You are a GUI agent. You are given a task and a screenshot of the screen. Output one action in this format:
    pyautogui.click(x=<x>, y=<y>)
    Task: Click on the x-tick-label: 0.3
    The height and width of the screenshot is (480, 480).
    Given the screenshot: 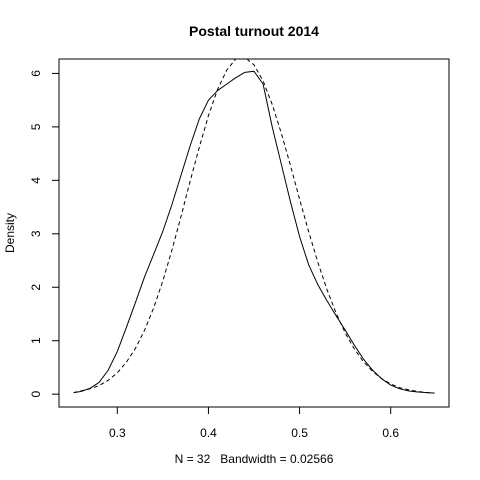 What is the action you would take?
    pyautogui.click(x=117, y=433)
    